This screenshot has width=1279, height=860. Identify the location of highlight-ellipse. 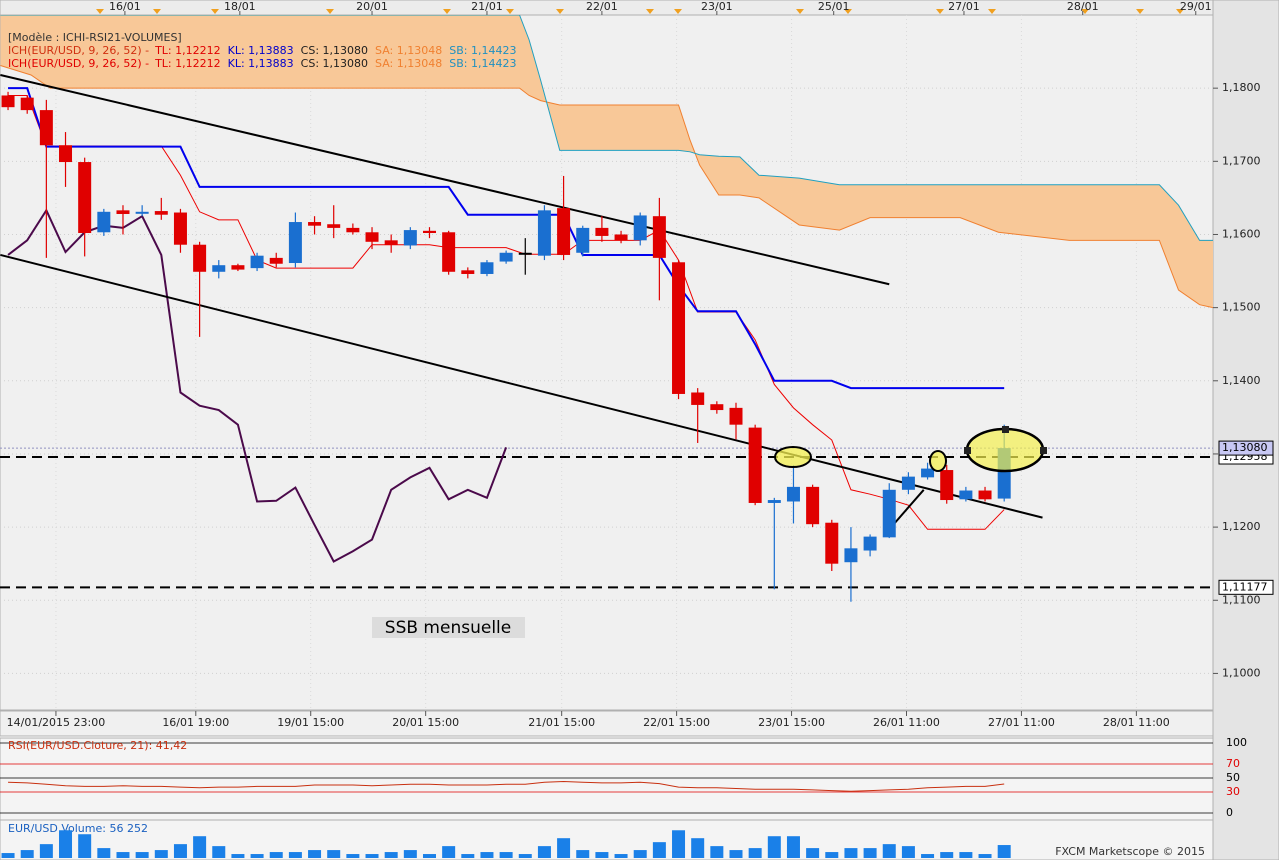
(938, 461).